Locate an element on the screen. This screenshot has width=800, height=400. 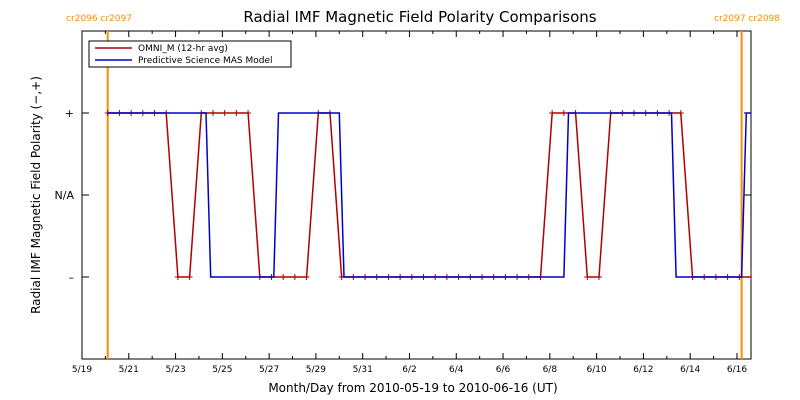
x-tick-label: 5/27 is located at coordinates (269, 370).